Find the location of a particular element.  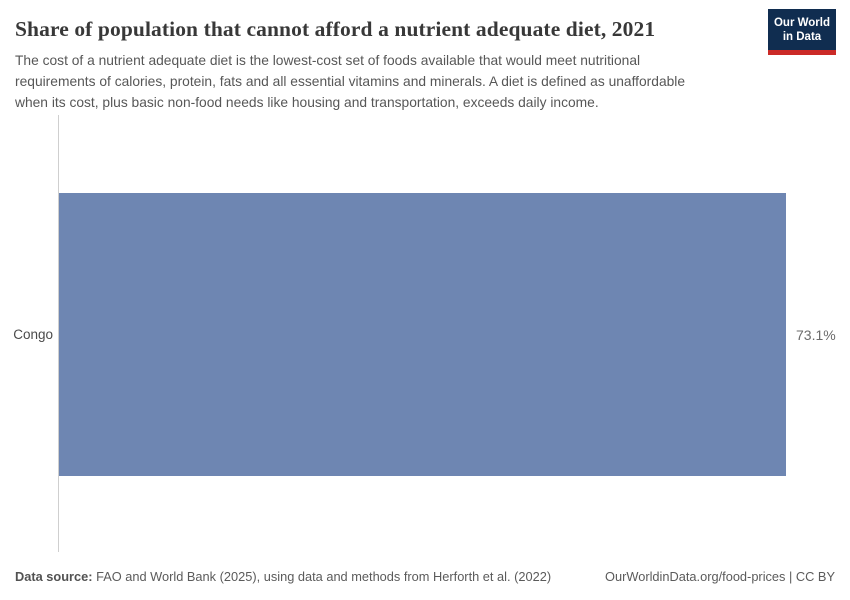

attribution-link: OurWorldinData.org/food-prices | CC BY is located at coordinates (720, 576).